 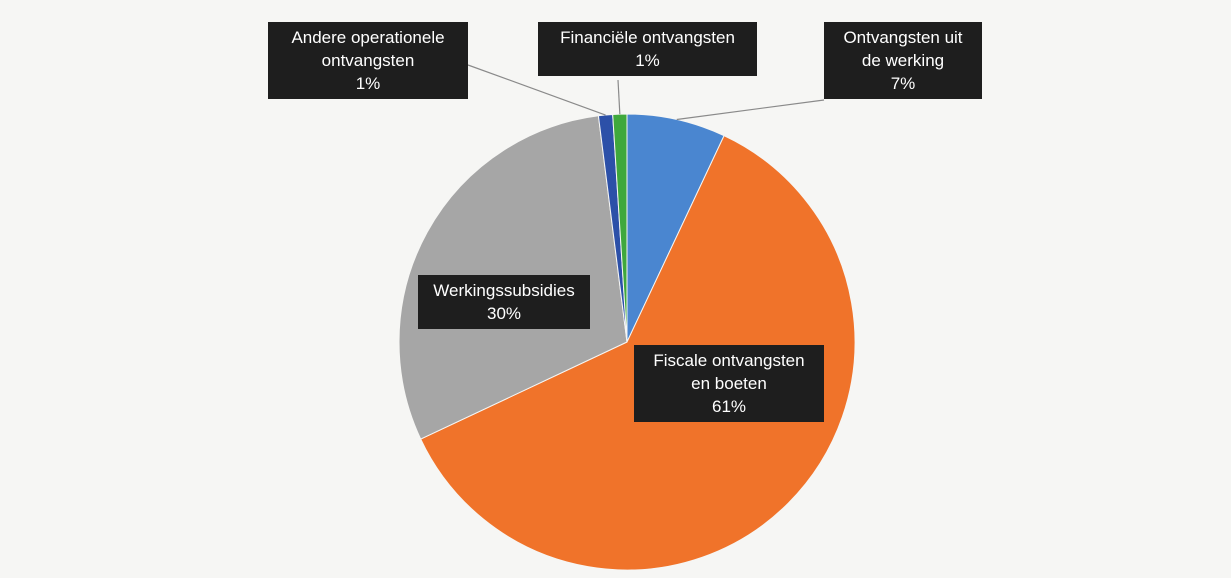 What do you see at coordinates (368, 49) in the screenshot?
I see `slice-name: Andere operationele ontvangsten` at bounding box center [368, 49].